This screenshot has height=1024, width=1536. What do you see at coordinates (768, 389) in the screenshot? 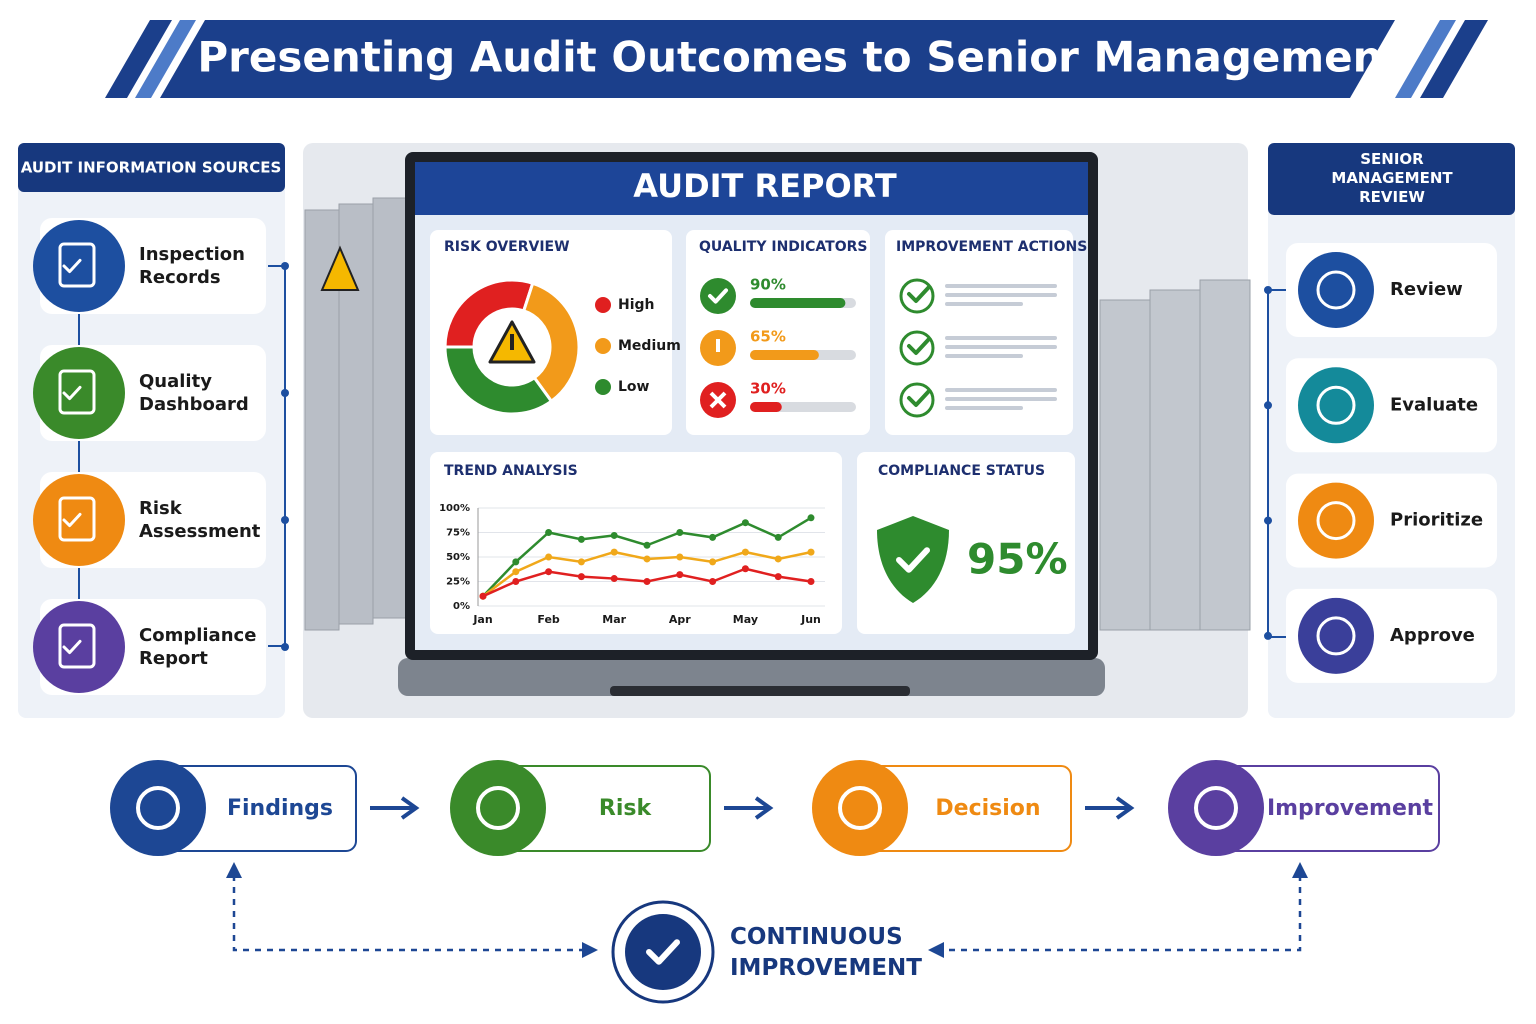
I see `indicator-label: 30%` at bounding box center [768, 389].